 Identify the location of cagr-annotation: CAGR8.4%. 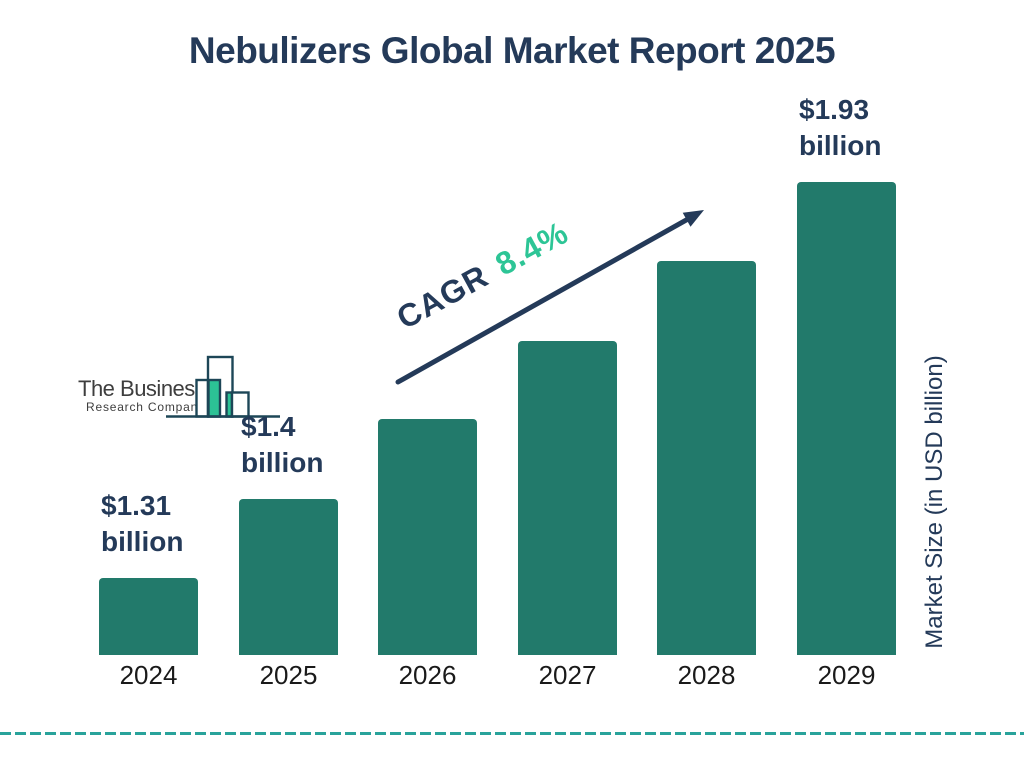
(482, 275).